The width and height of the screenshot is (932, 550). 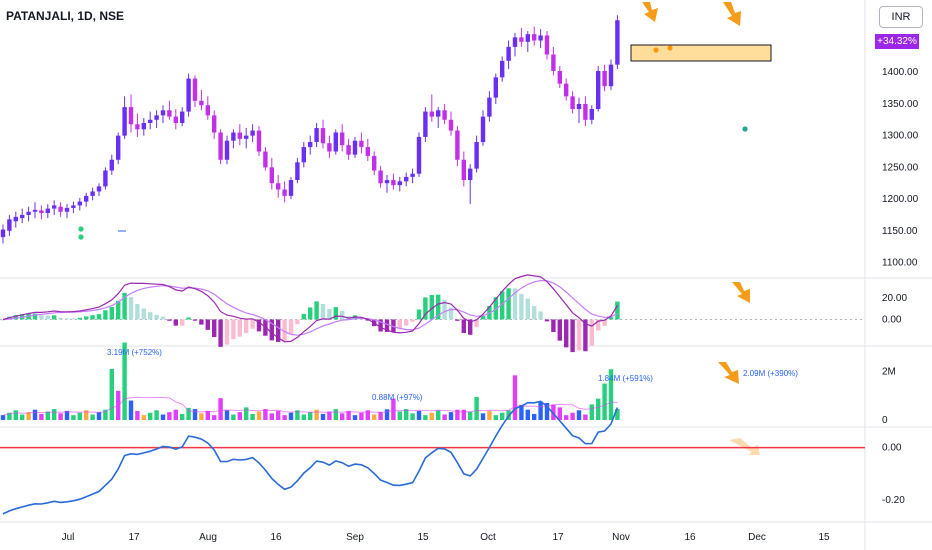 What do you see at coordinates (355, 537) in the screenshot?
I see `time-tick-label: Sep` at bounding box center [355, 537].